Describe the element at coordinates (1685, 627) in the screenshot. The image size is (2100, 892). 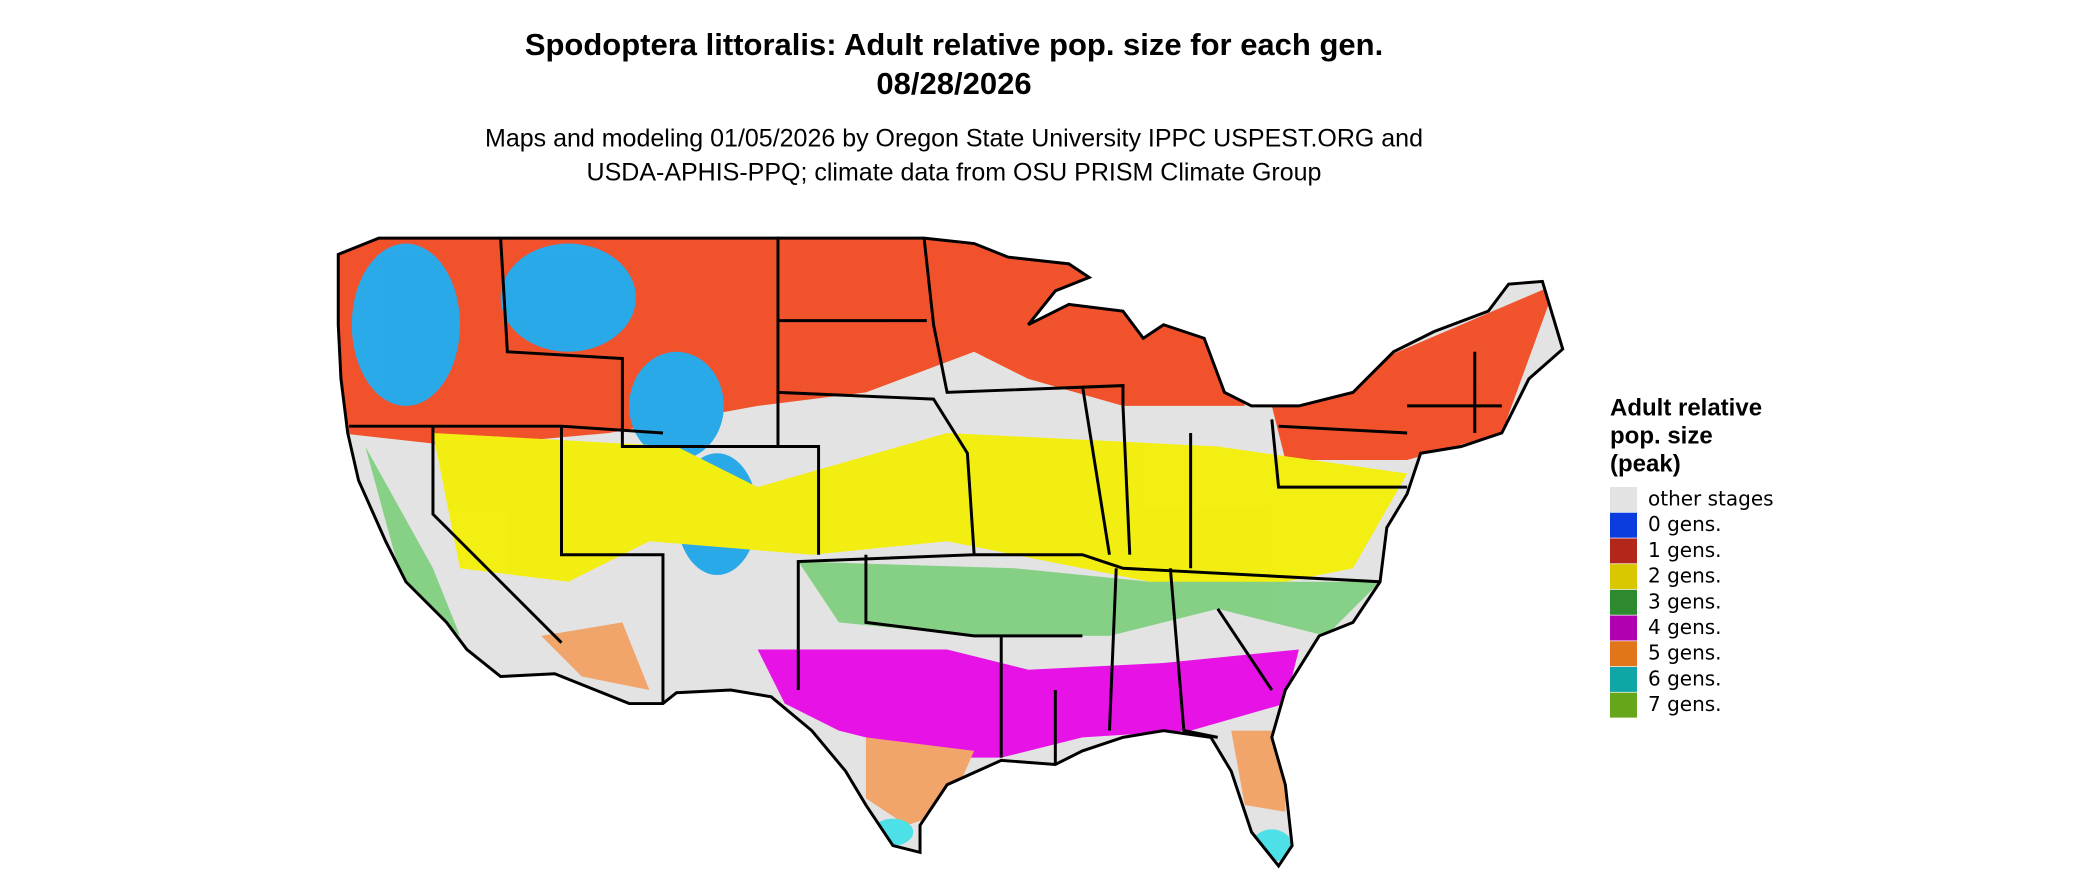
I see `legend-label: 4 gens.` at that location.